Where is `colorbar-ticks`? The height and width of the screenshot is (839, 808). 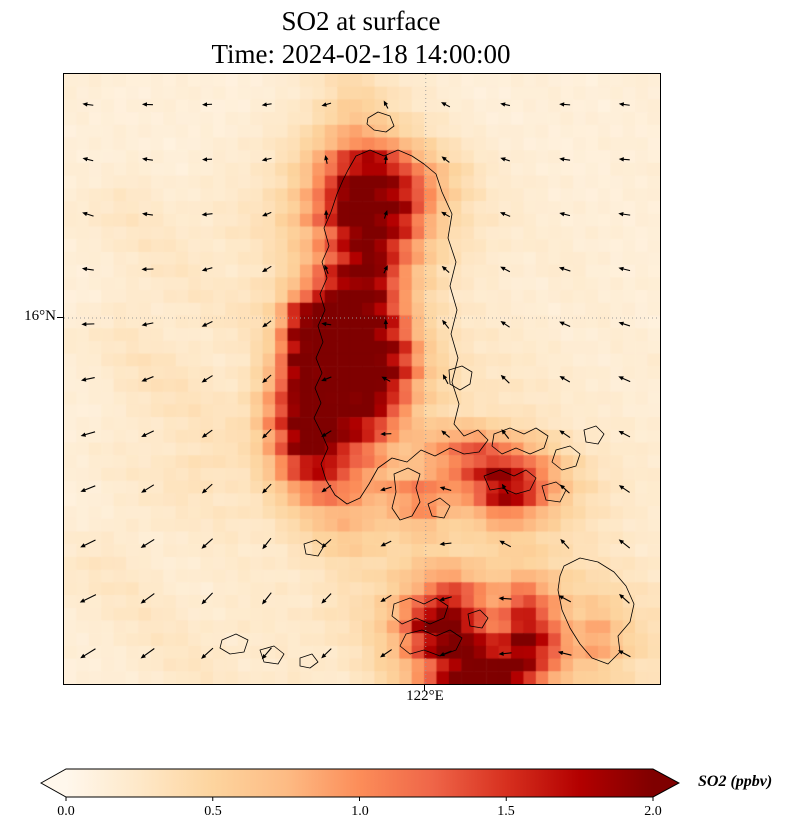
colorbar-ticks is located at coordinates (359, 799).